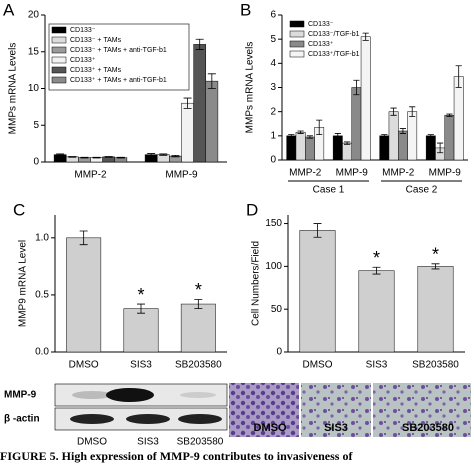  I want to click on micrograph-label: SB203580, so click(428, 428).